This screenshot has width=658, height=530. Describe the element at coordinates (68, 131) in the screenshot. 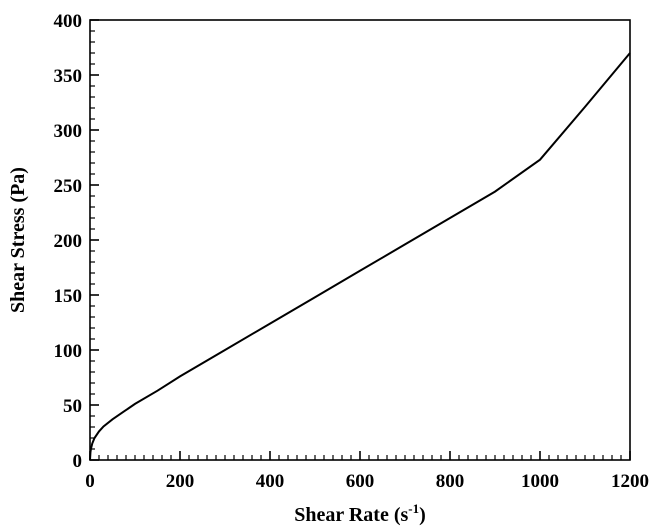

I see `y-tick-label: 300` at that location.